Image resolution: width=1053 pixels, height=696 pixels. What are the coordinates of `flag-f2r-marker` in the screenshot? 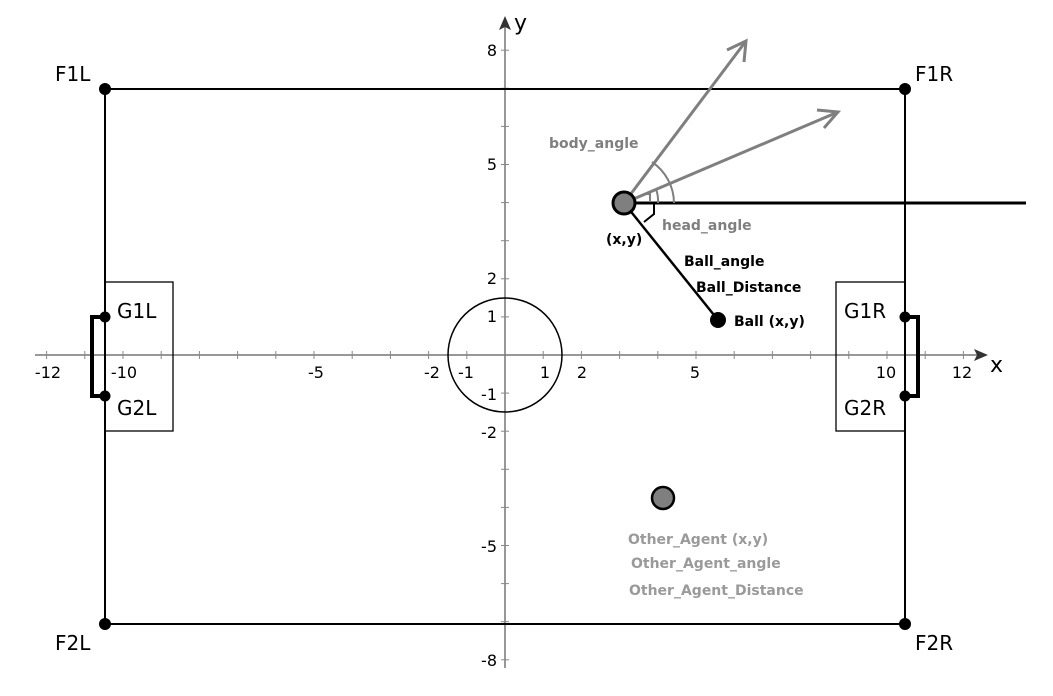 It's located at (905, 624).